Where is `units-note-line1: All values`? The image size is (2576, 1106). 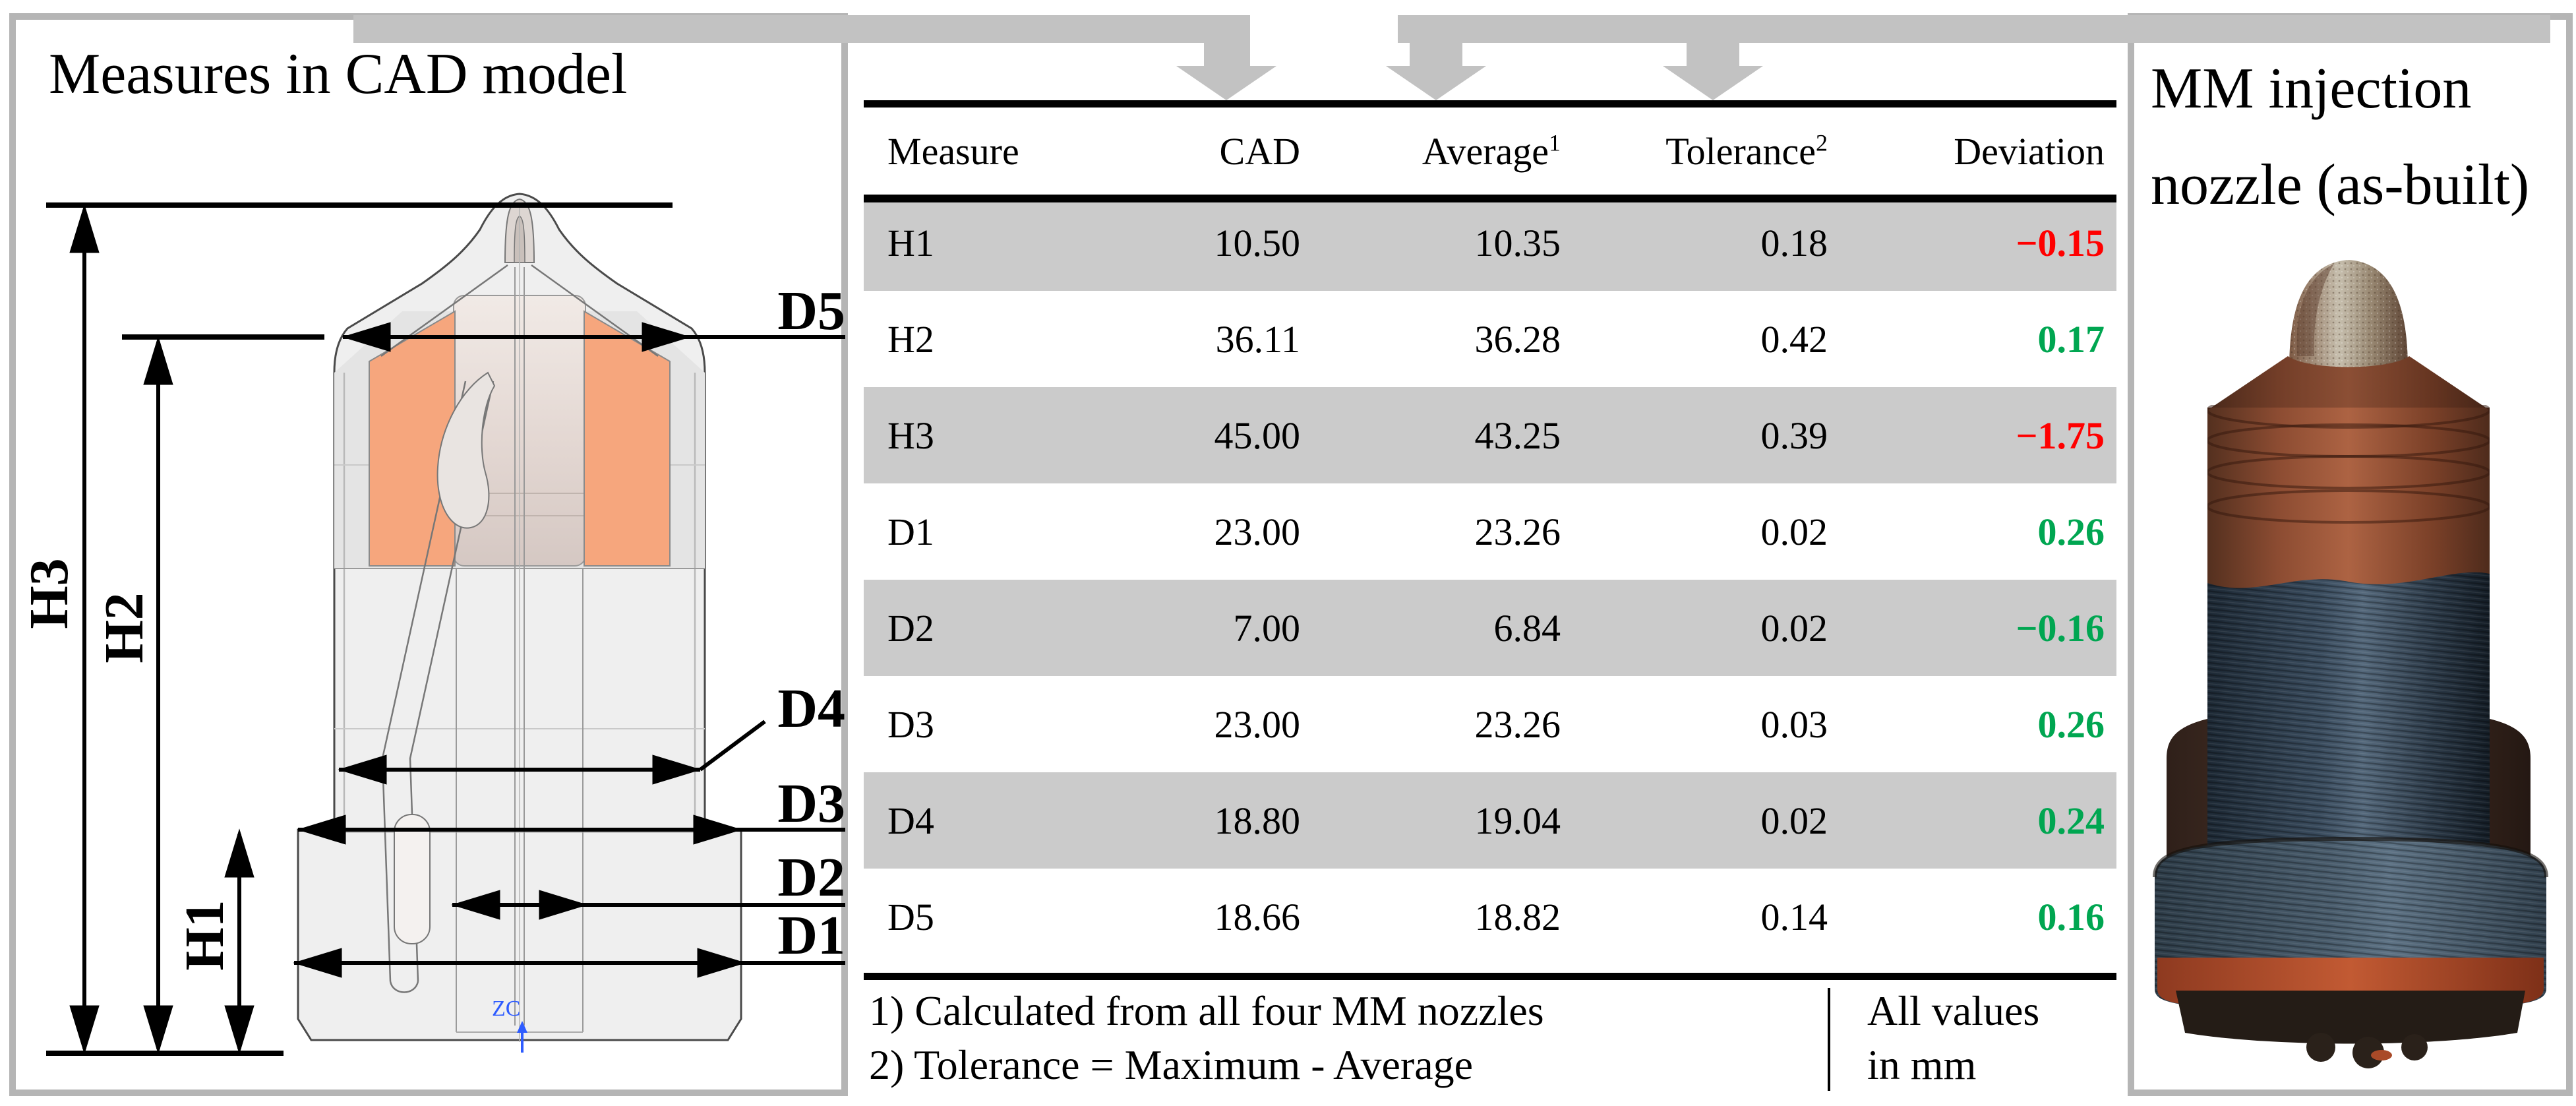
units-note-line1: All values is located at coordinates (1953, 1010).